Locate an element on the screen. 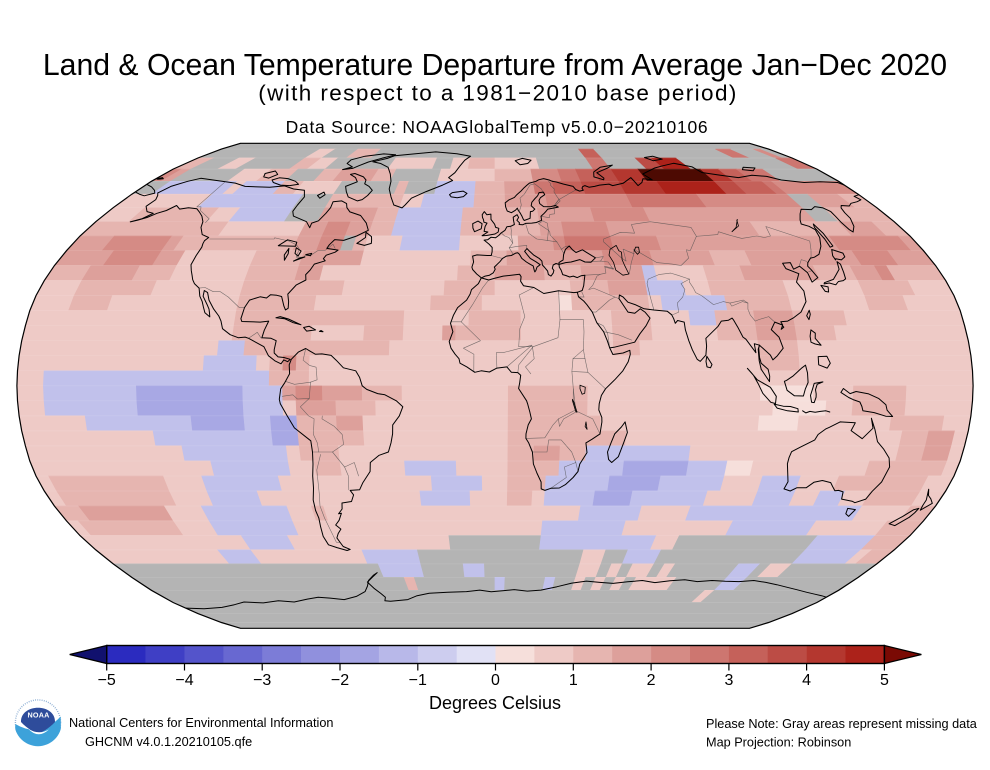  svg-text: 4 is located at coordinates (806, 680).